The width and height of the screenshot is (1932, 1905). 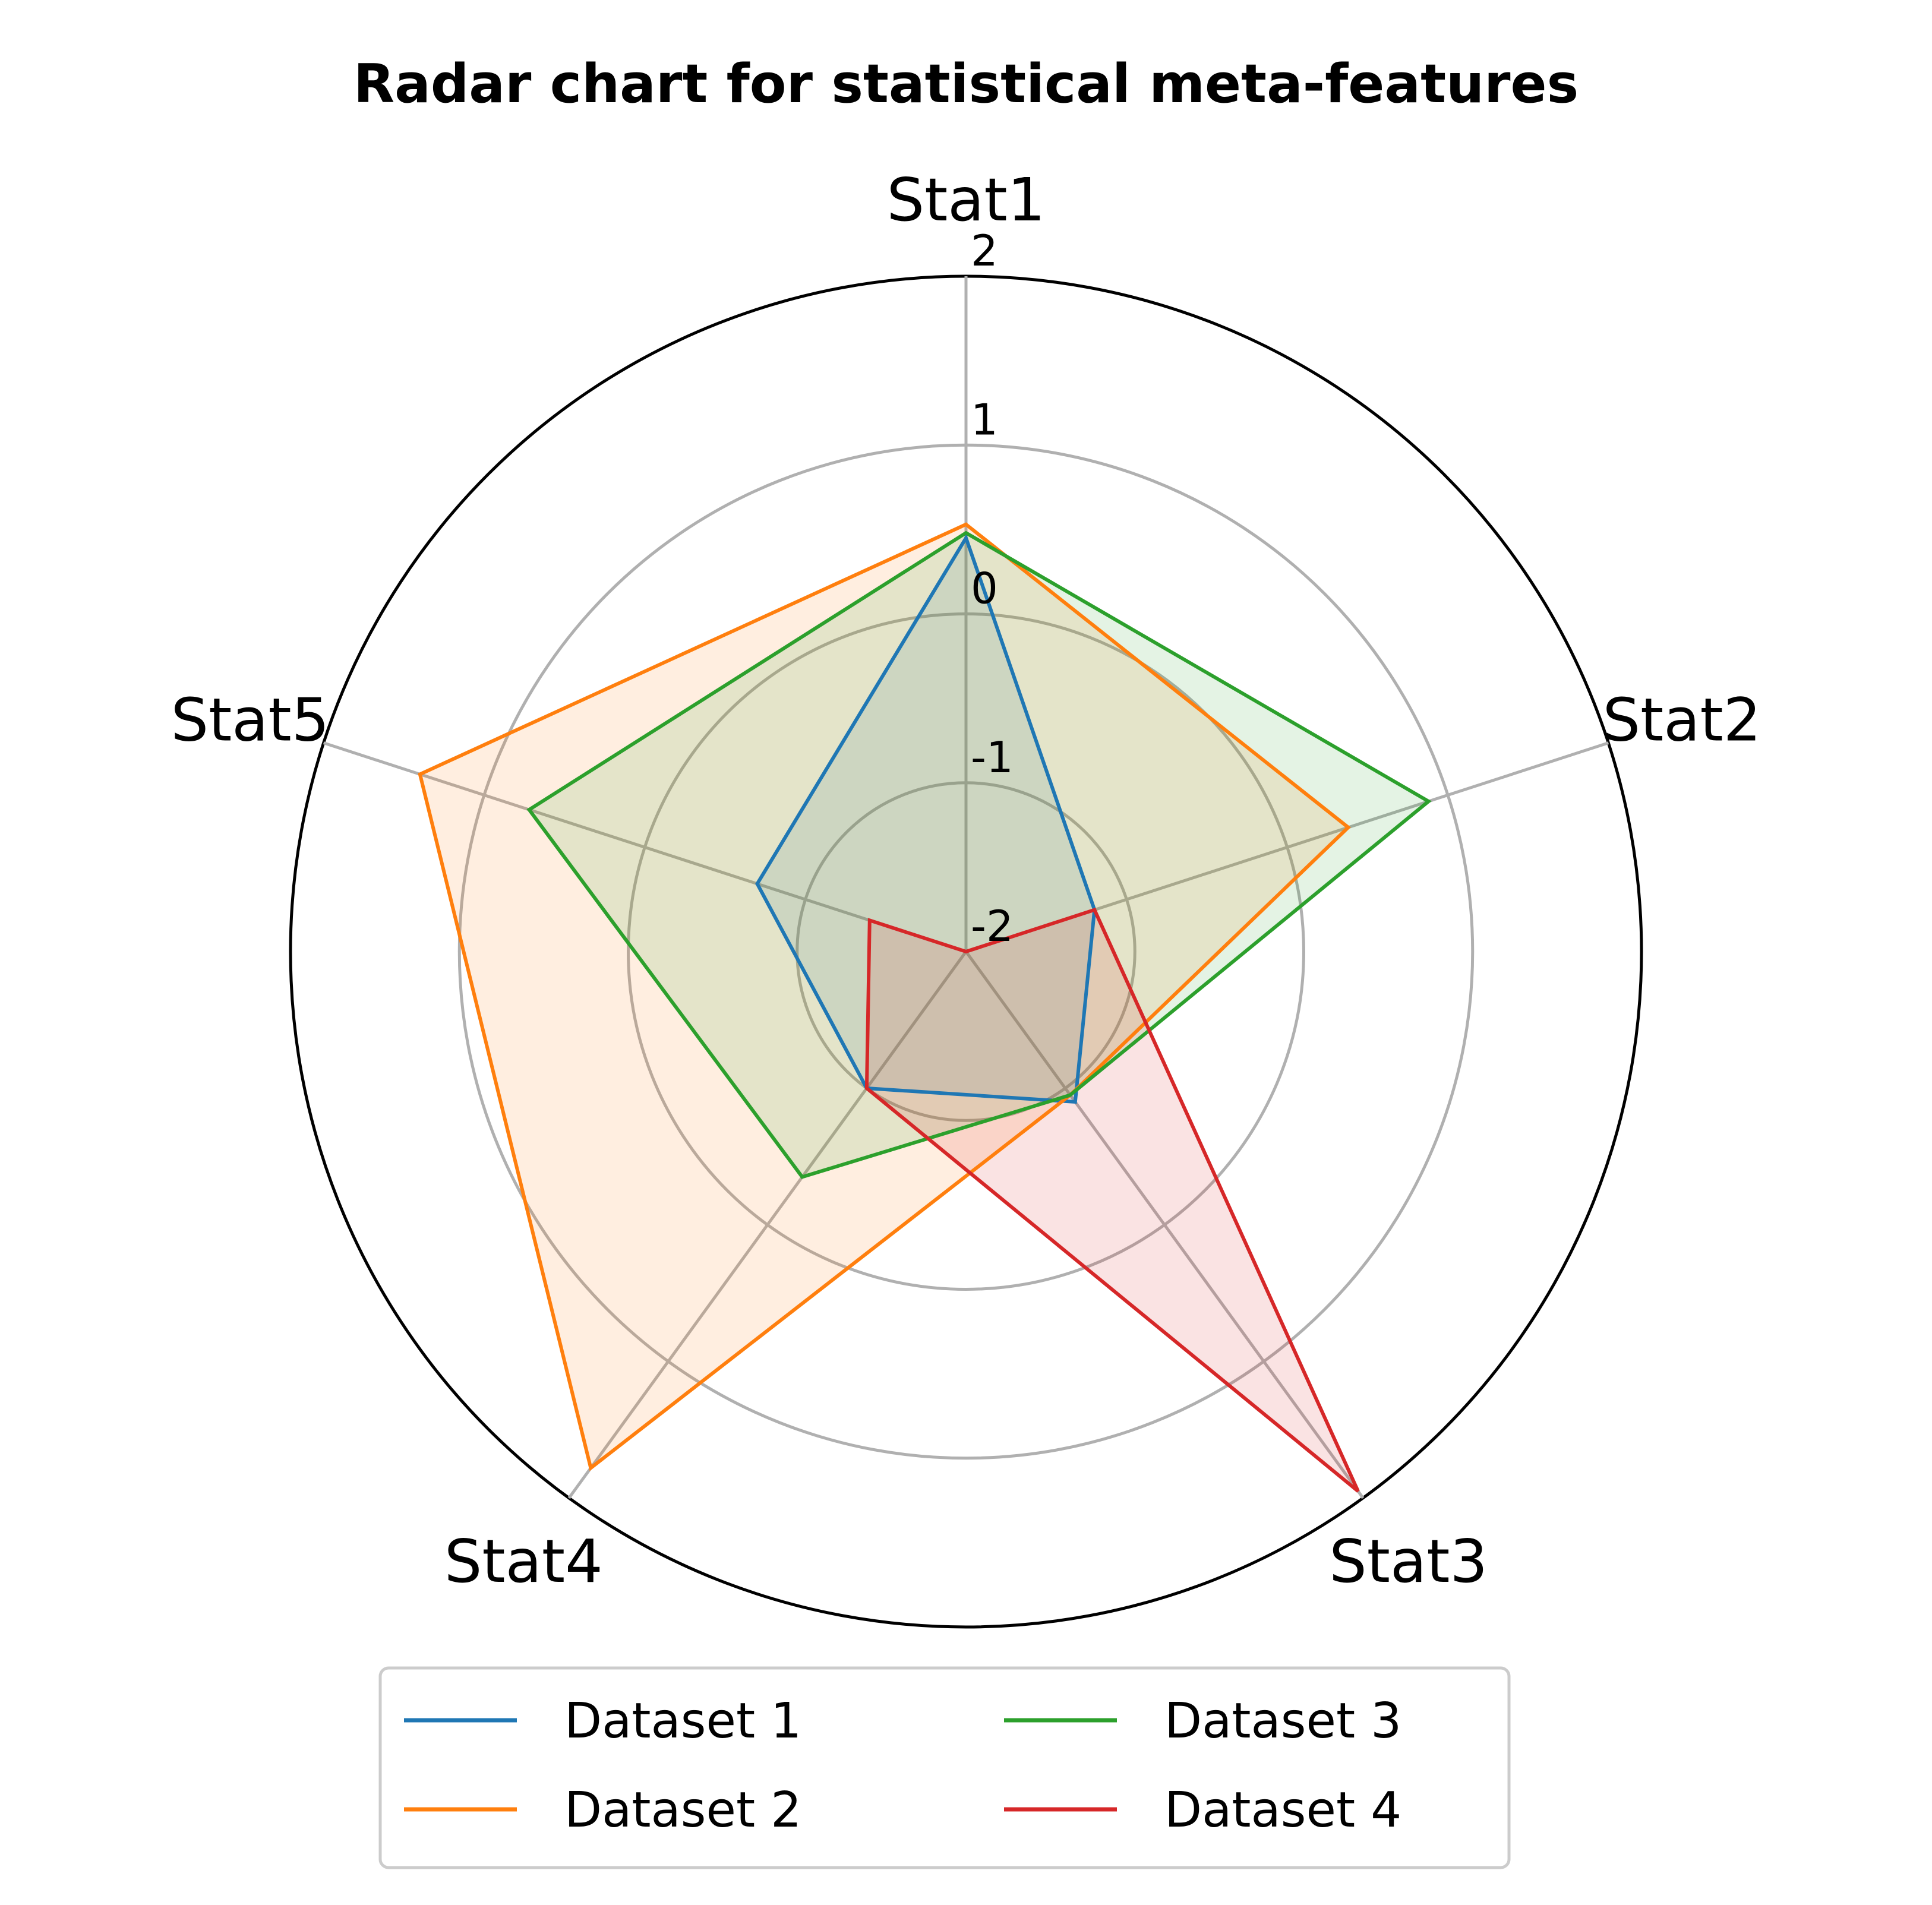 What do you see at coordinates (1408, 1562) in the screenshot?
I see `axis-label-stat3: Stat3` at bounding box center [1408, 1562].